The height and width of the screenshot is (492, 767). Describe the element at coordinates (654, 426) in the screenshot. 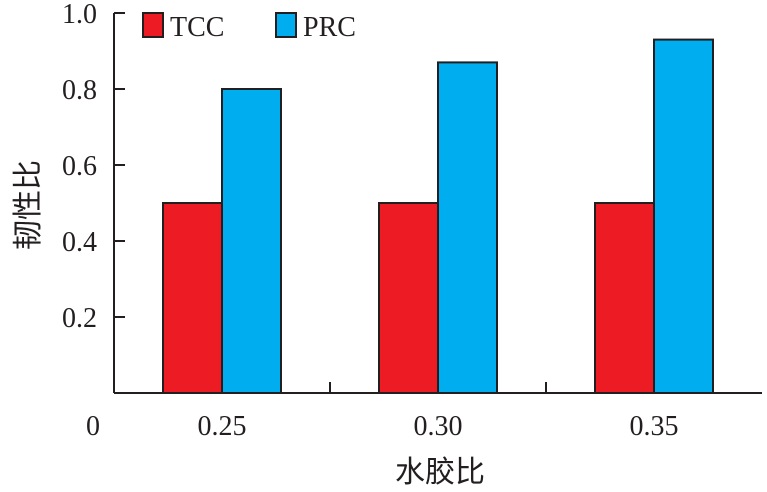

I see `x-tick-label: 0.35` at that location.